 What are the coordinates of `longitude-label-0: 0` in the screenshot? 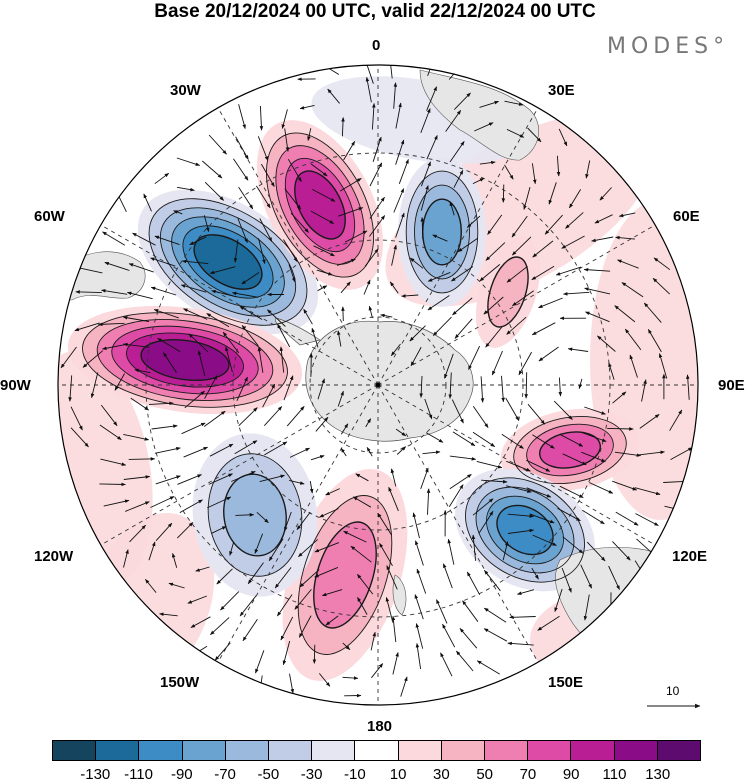 It's located at (376, 45).